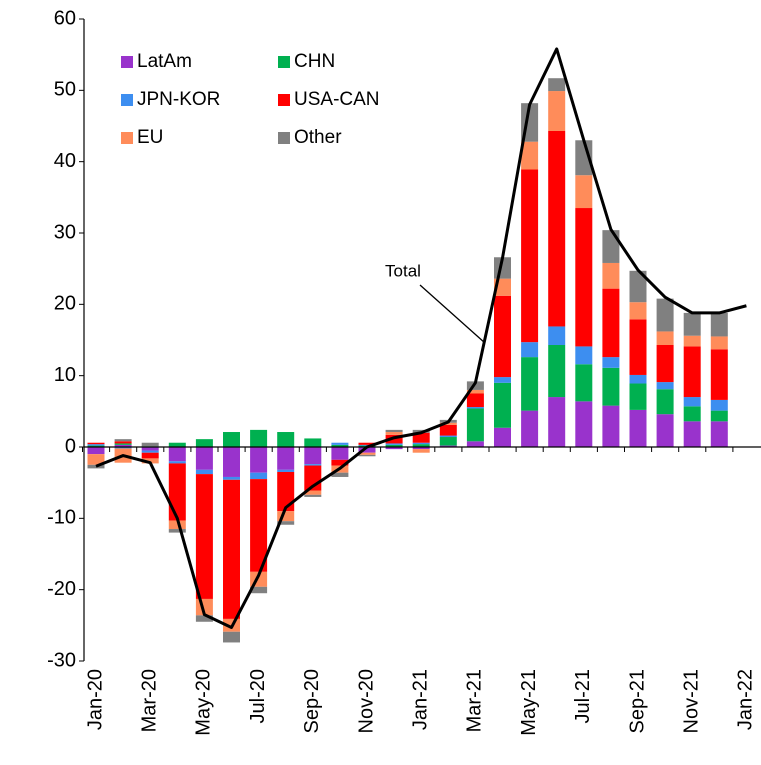 The height and width of the screenshot is (765, 761). I want to click on total-annotation: Total, so click(403, 270).